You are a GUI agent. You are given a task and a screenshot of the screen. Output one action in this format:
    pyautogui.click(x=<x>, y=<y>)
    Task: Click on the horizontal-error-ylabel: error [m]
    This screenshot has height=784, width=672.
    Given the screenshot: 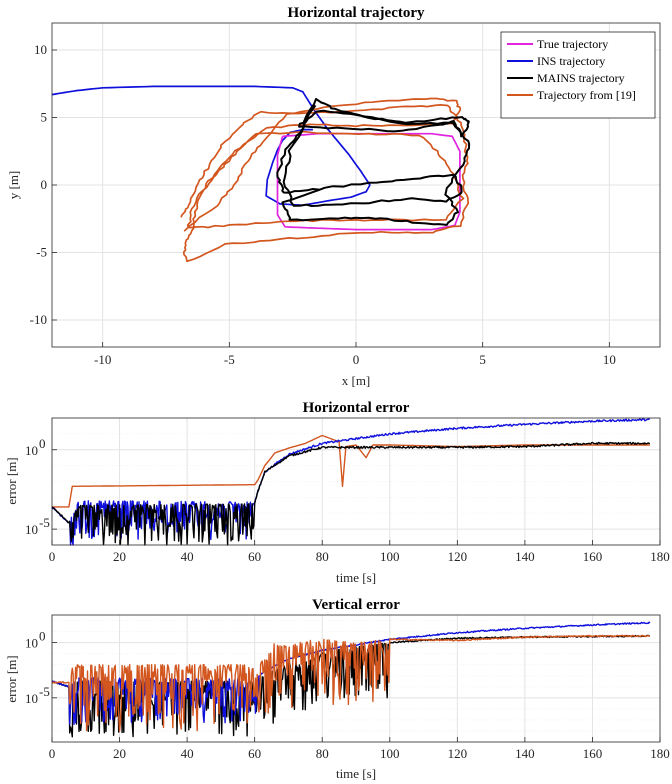 What is the action you would take?
    pyautogui.click(x=11, y=480)
    